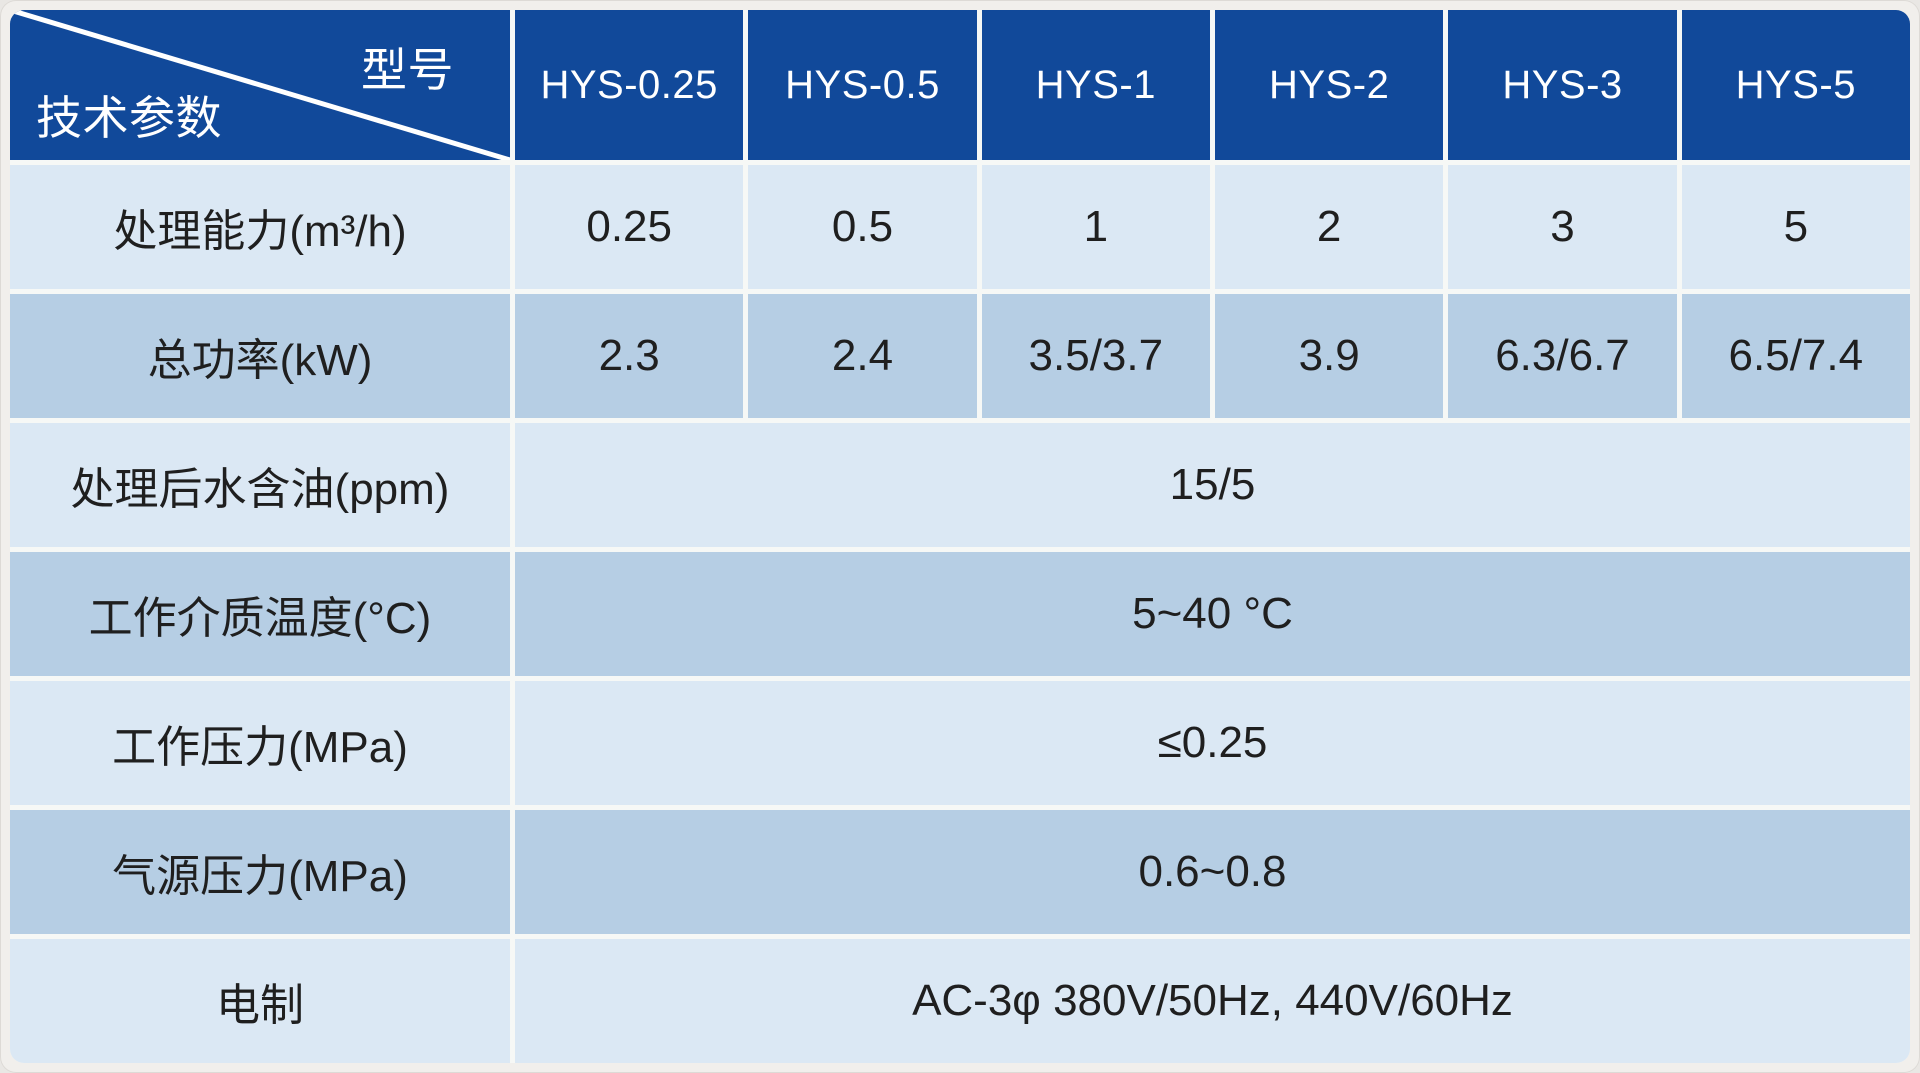  What do you see at coordinates (260, 1001) in the screenshot?
I see `row-label-electrical-system: 电制` at bounding box center [260, 1001].